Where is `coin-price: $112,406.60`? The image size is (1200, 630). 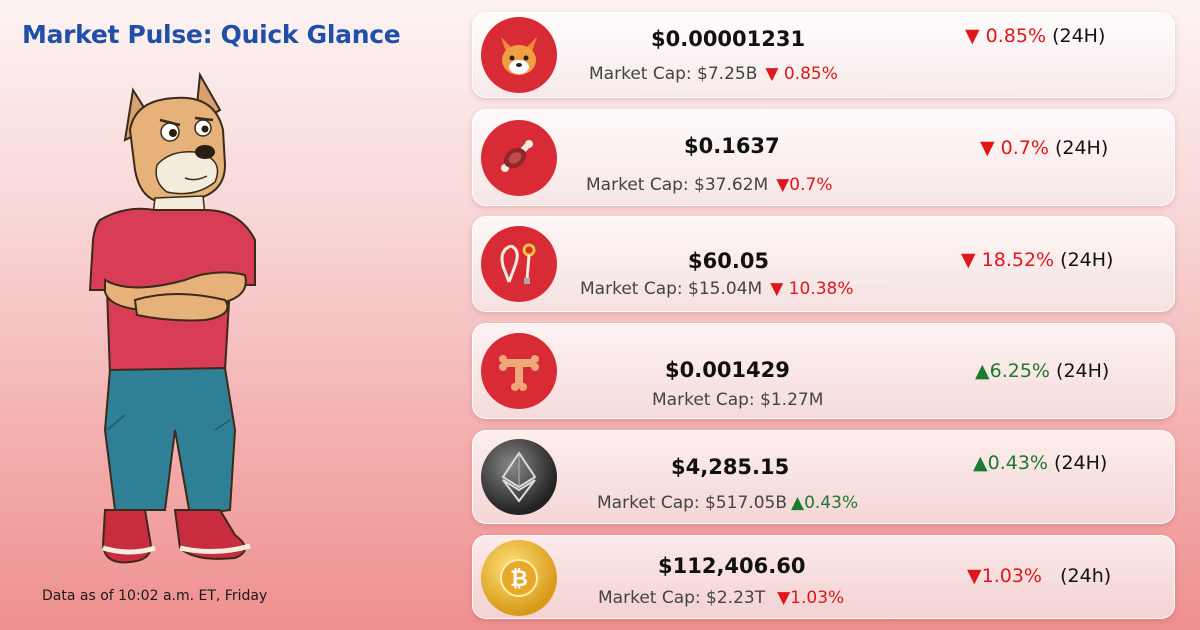
coin-price: $112,406.60 is located at coordinates (732, 566).